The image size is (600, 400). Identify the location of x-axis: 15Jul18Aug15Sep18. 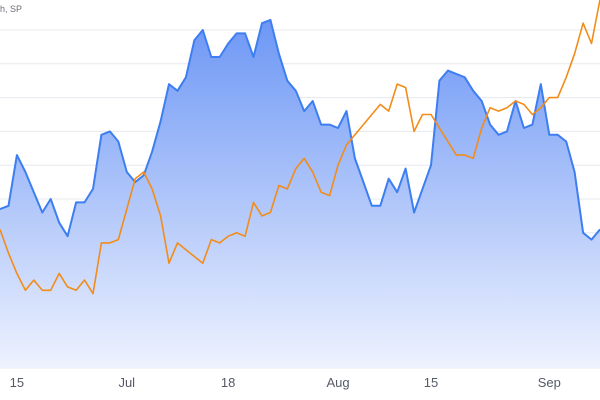
(285, 382).